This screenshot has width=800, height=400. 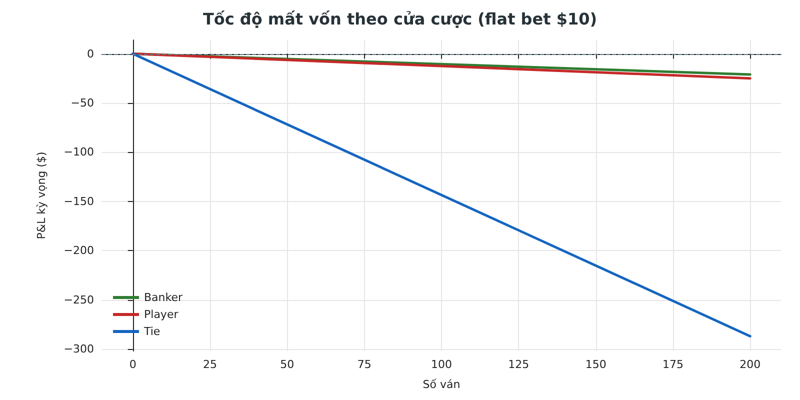 What do you see at coordinates (151, 331) in the screenshot?
I see `legend-label: Tie` at bounding box center [151, 331].